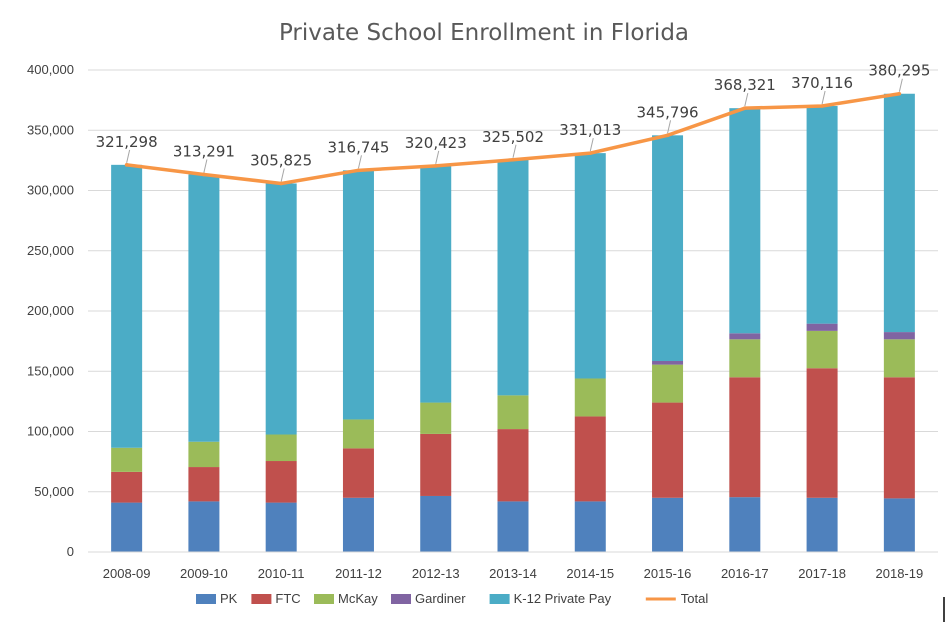 The width and height of the screenshot is (948, 622). I want to click on x-tick-label: 2017-18, so click(822, 573).